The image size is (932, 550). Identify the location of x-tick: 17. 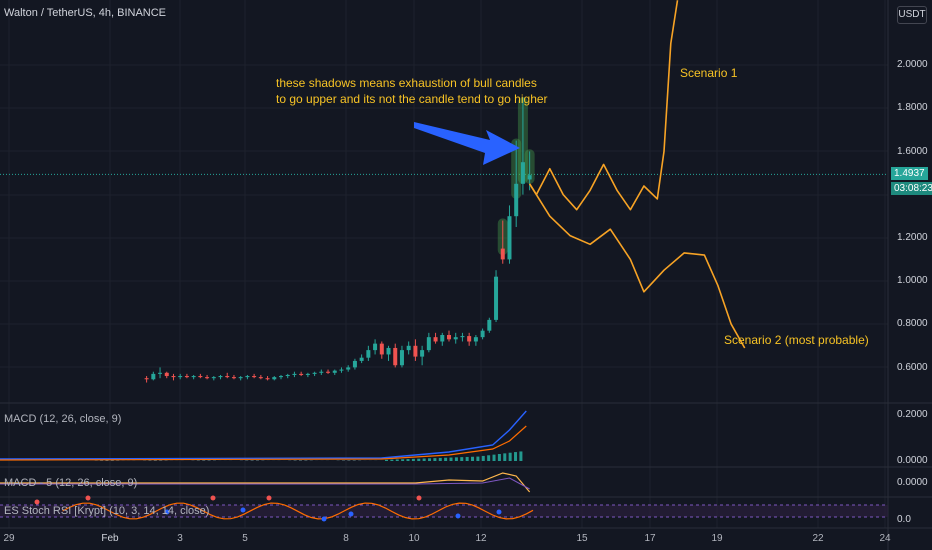
(650, 538).